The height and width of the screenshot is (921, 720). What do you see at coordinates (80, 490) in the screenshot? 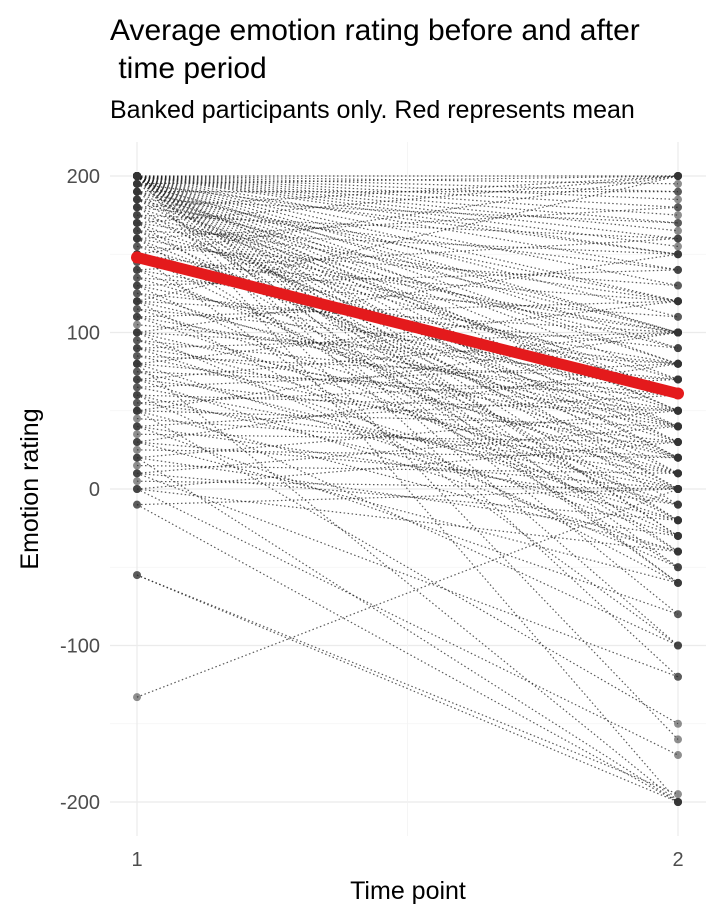
I see `y-axis-ticks: -200 -100 0 100 200` at bounding box center [80, 490].